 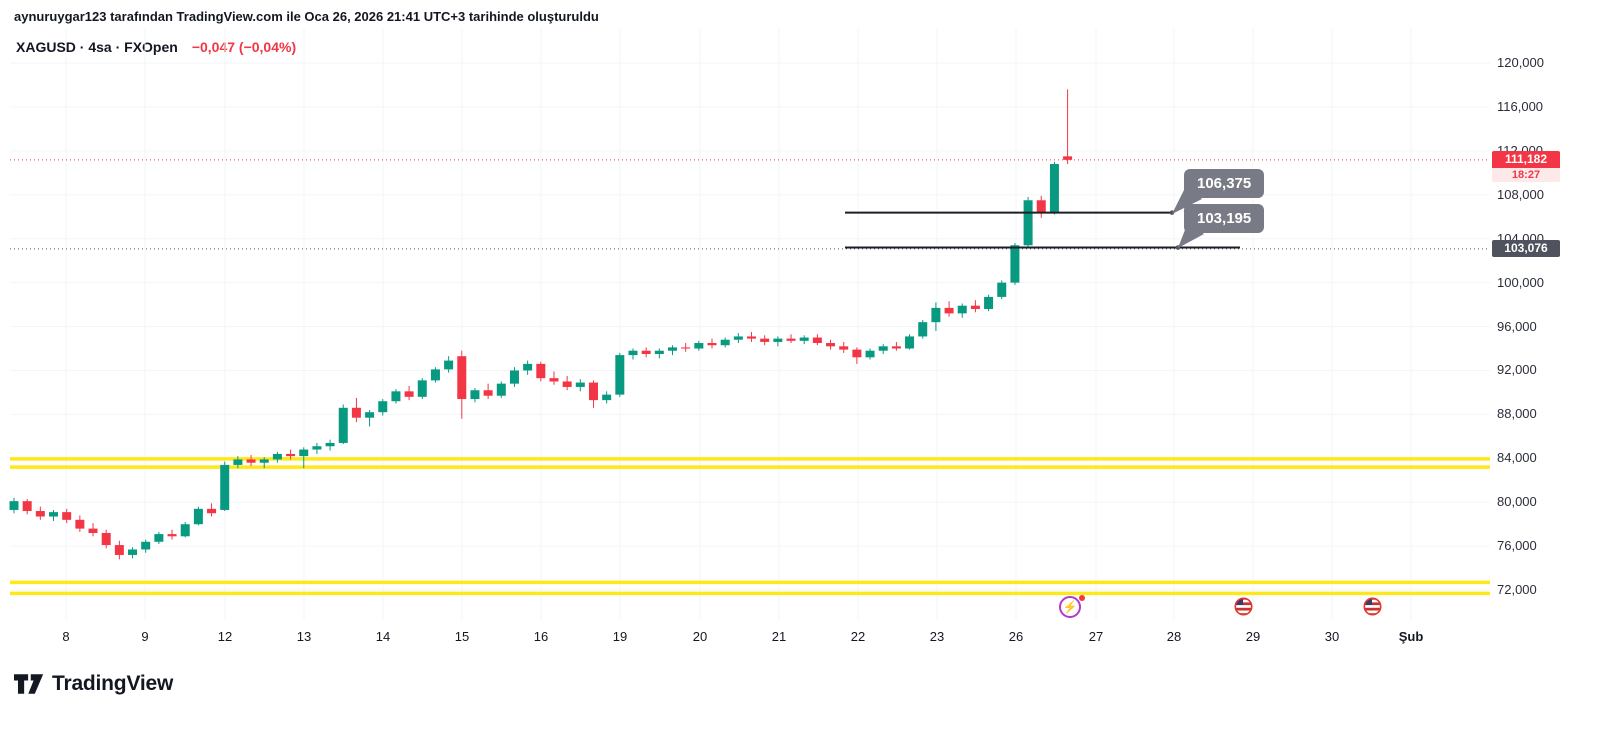 I want to click on tradingview-logo-icon, so click(x=29, y=684).